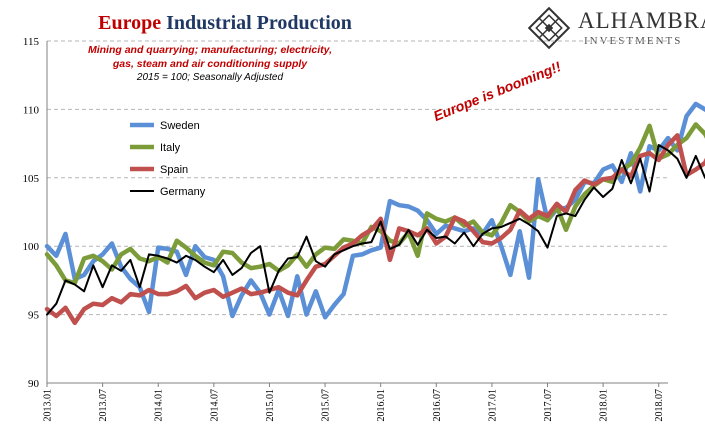  Describe the element at coordinates (548, 405) in the screenshot. I see `x-tick-label: 2017.07` at that location.